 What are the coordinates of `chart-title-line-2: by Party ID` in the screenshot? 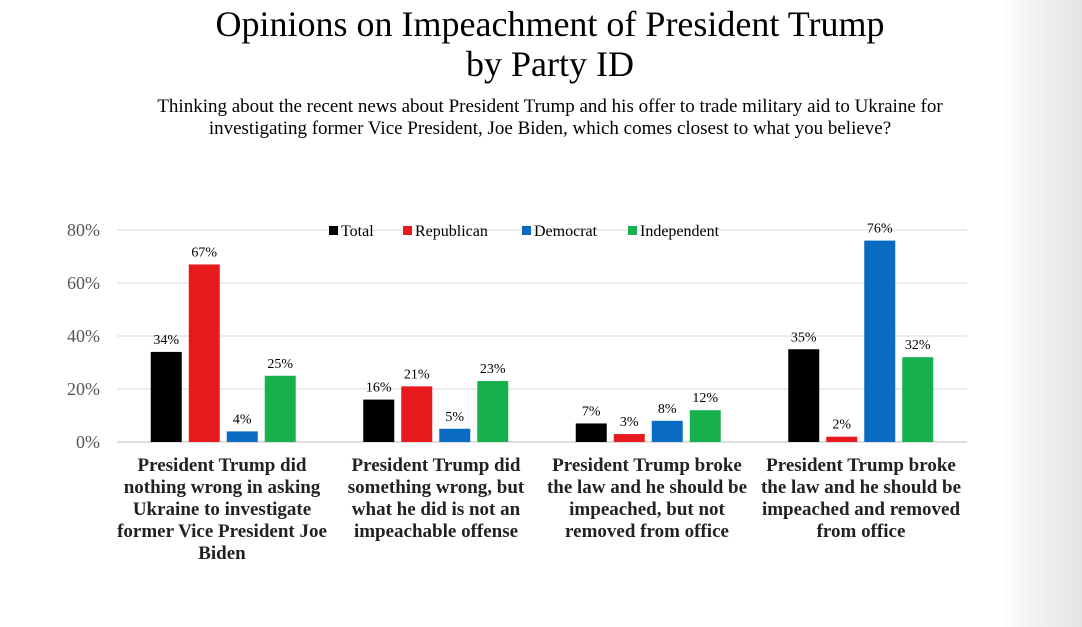 It's located at (550, 64).